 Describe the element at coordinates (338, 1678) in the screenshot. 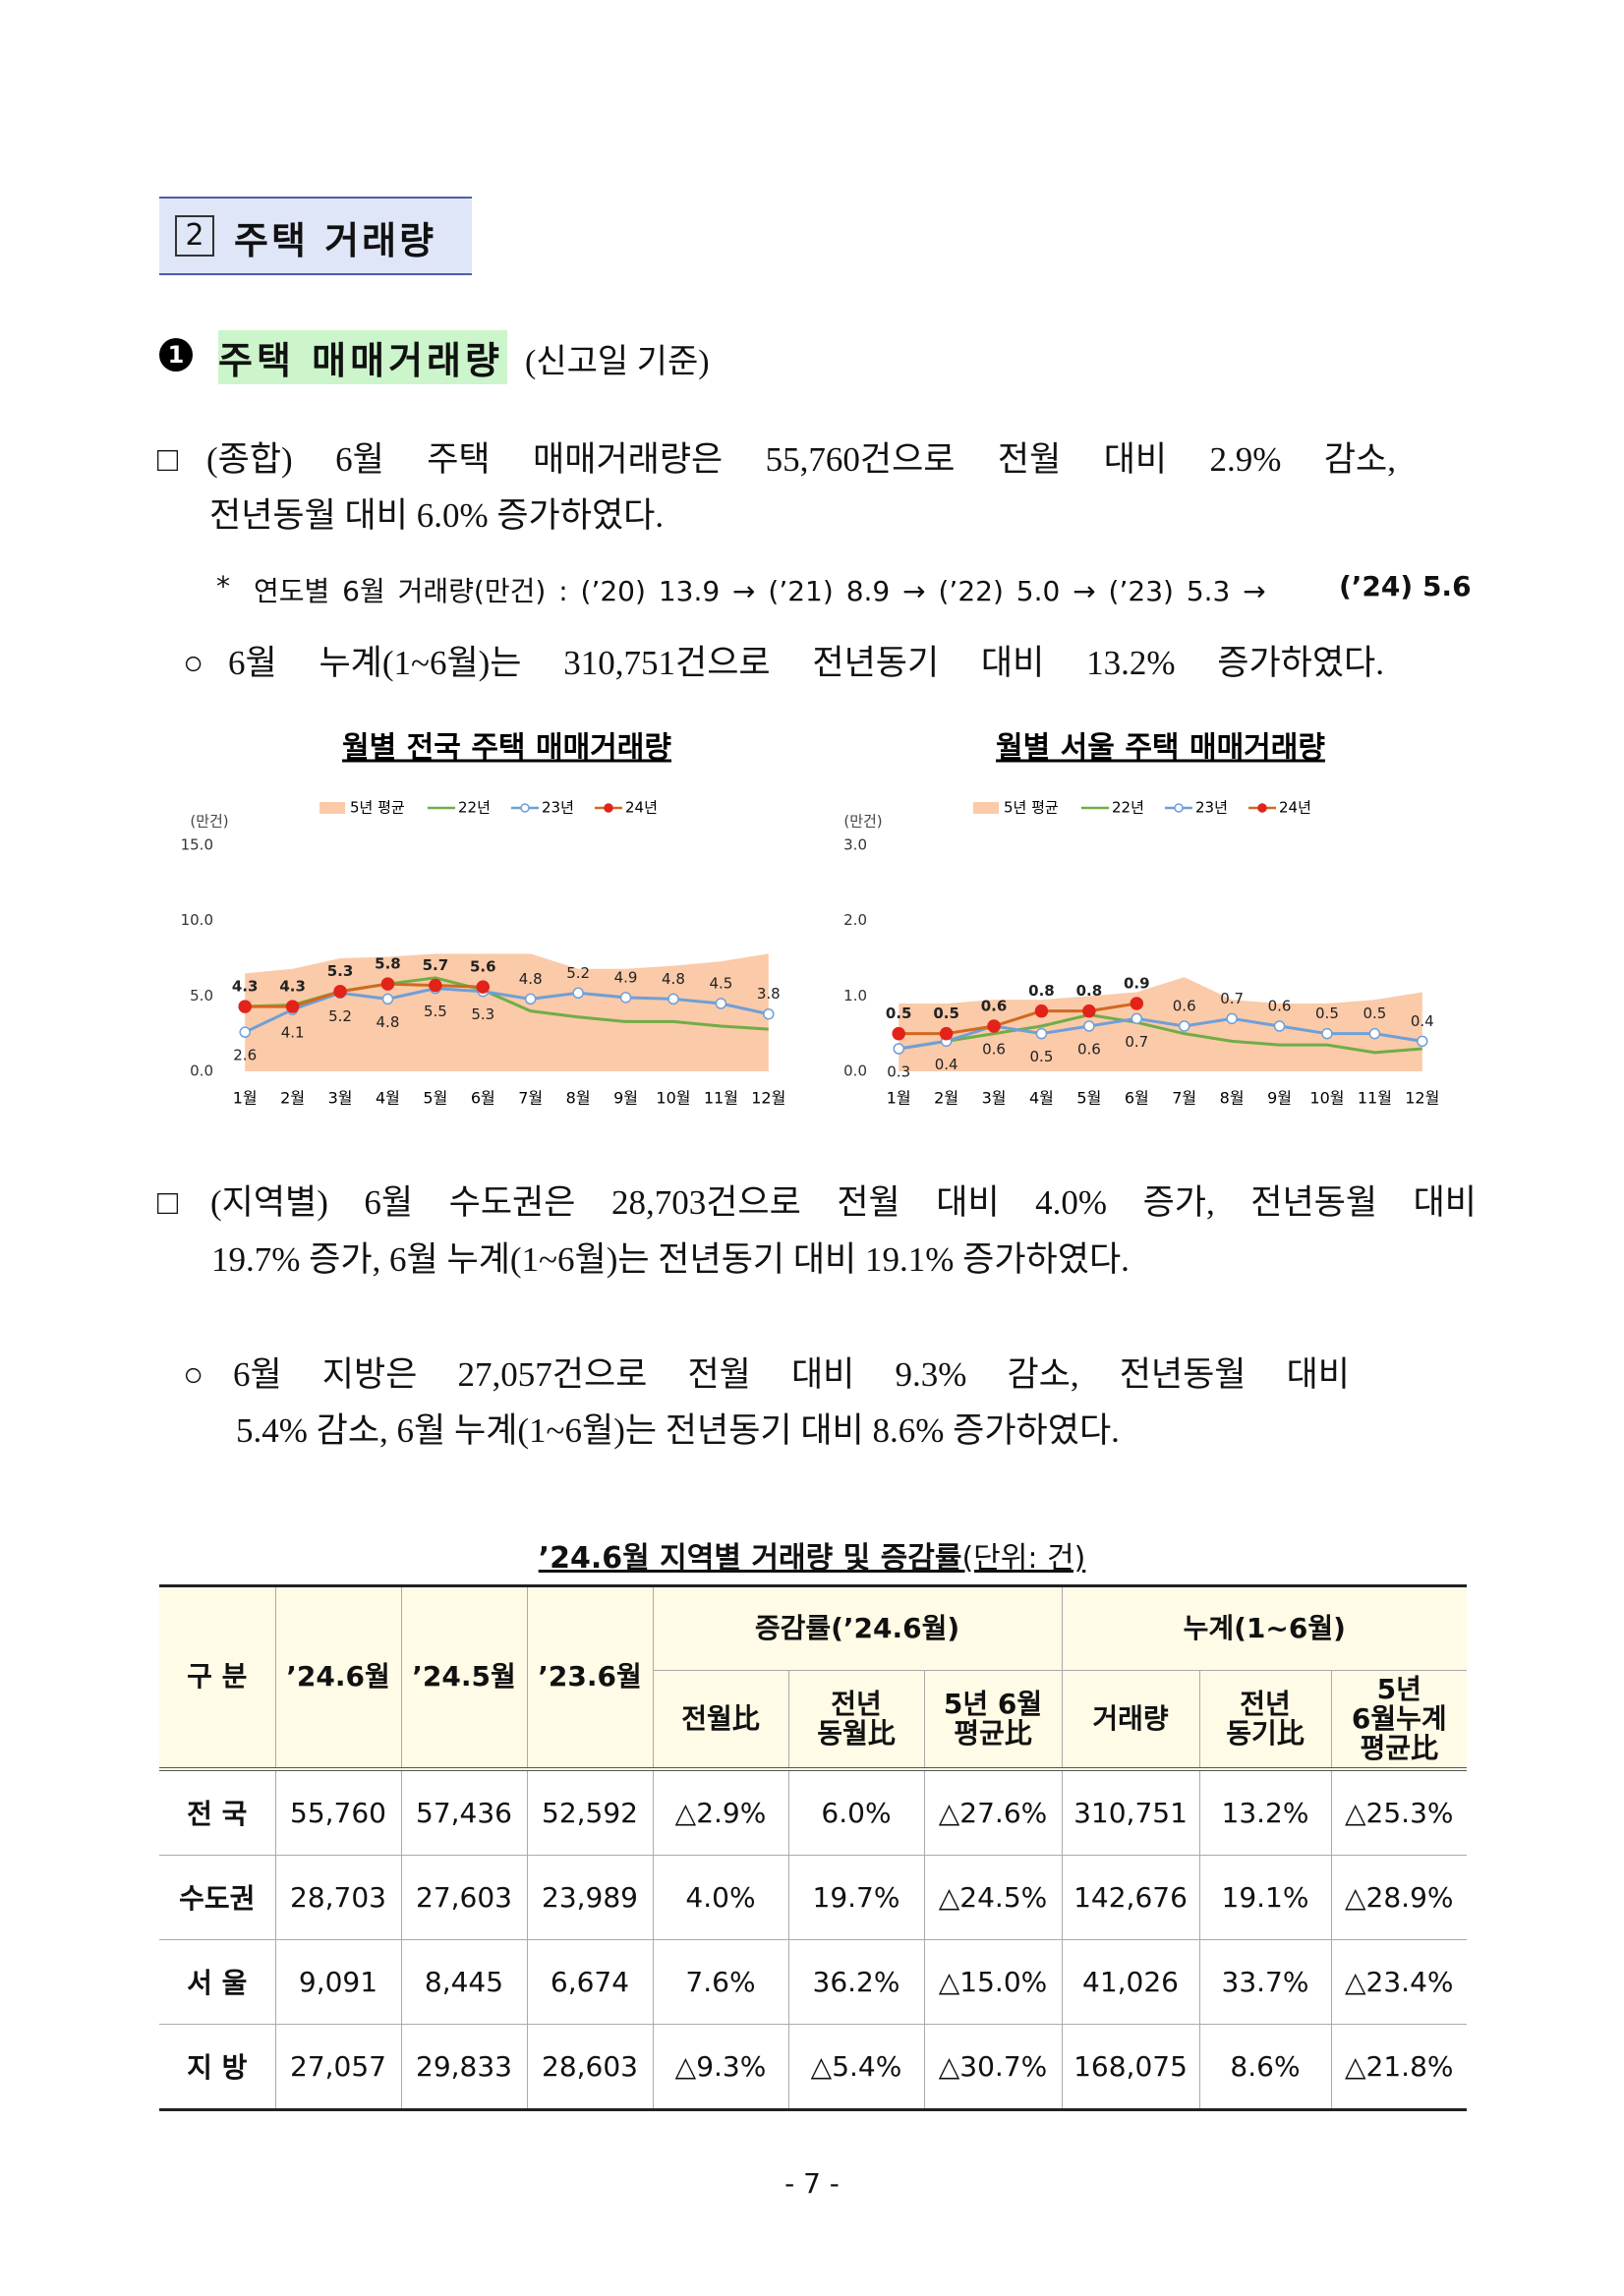

I see `header-cell: ’24.6월` at that location.